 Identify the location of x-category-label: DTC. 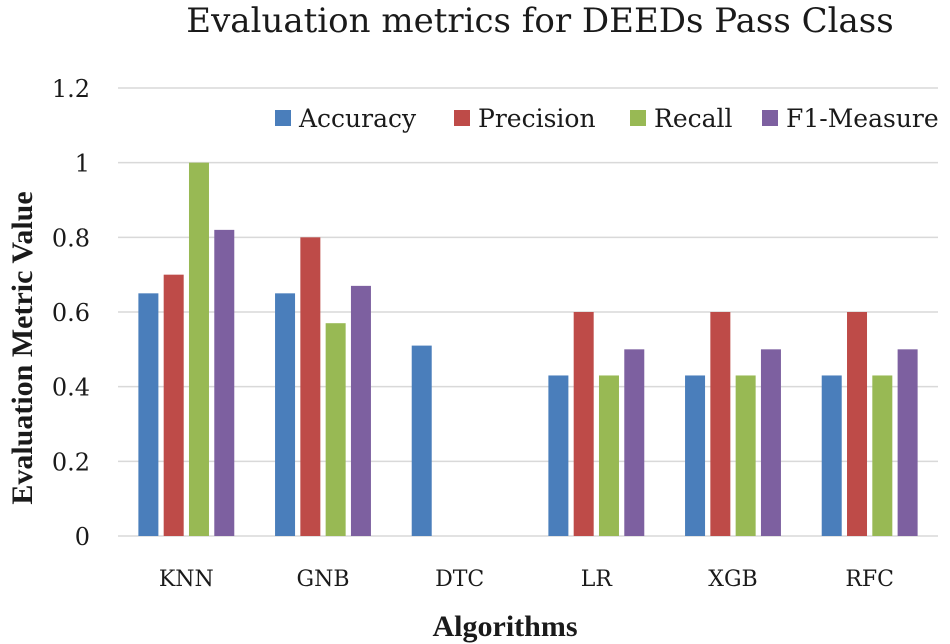
(459, 579).